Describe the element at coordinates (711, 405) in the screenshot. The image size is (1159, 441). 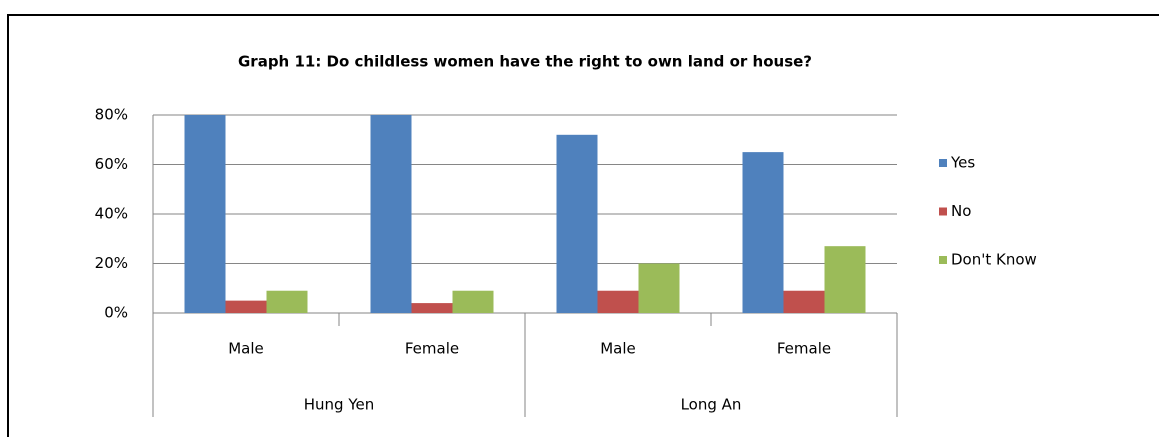
I see `group-label: Long An` at that location.